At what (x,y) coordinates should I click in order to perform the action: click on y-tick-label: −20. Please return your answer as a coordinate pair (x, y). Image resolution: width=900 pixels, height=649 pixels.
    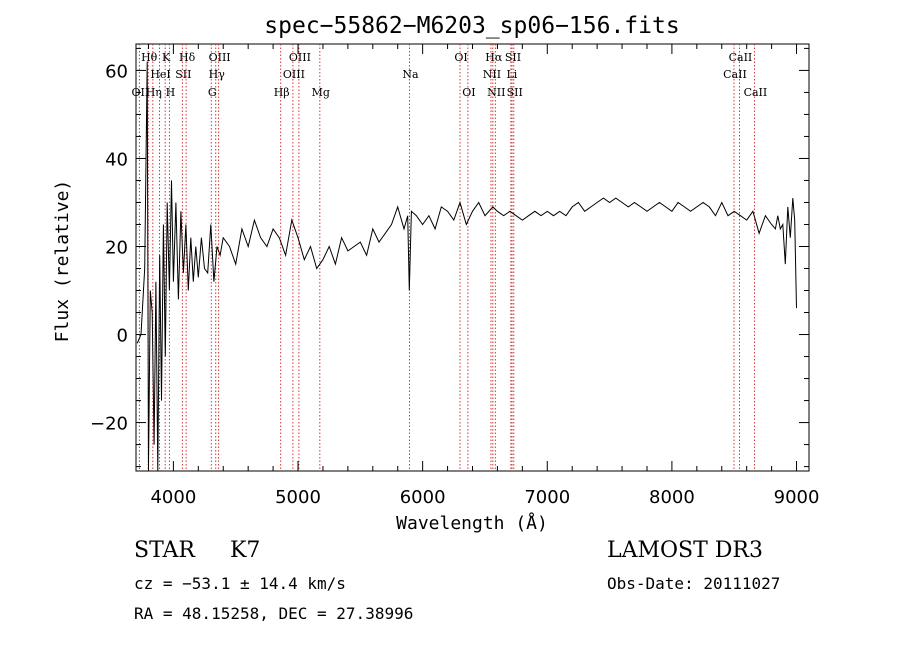
    Looking at the image, I should click on (109, 424).